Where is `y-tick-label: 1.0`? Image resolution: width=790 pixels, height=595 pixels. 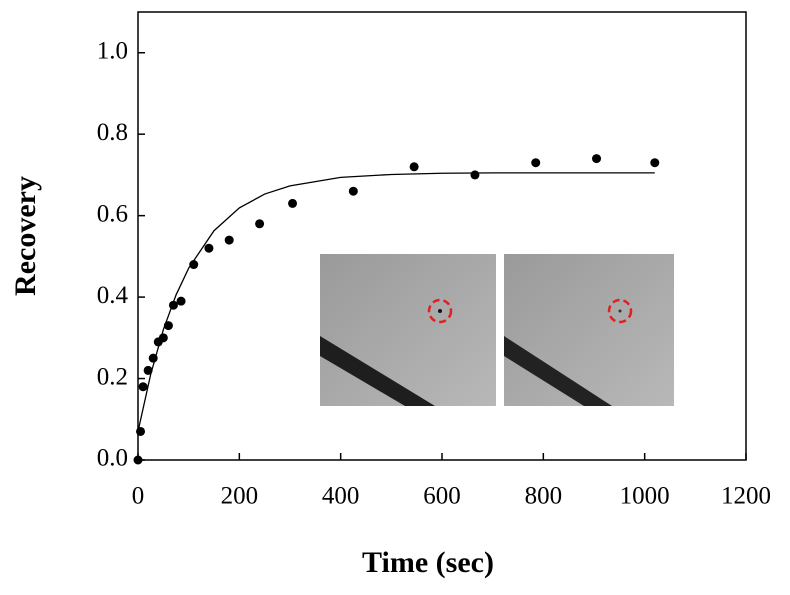
y-tick-label: 1.0 is located at coordinates (112, 50).